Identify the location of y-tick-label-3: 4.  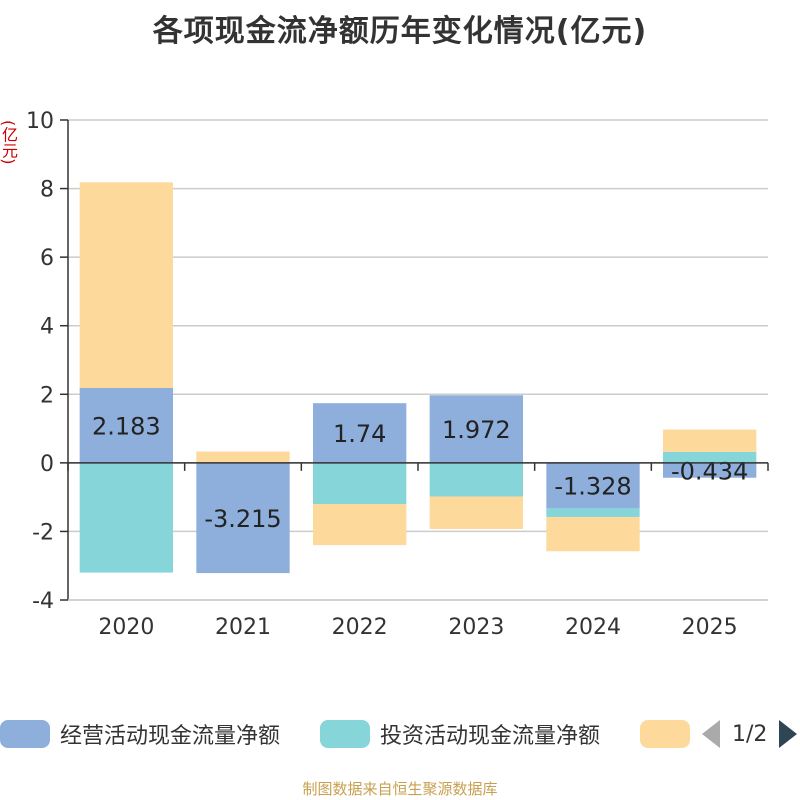
(47, 327).